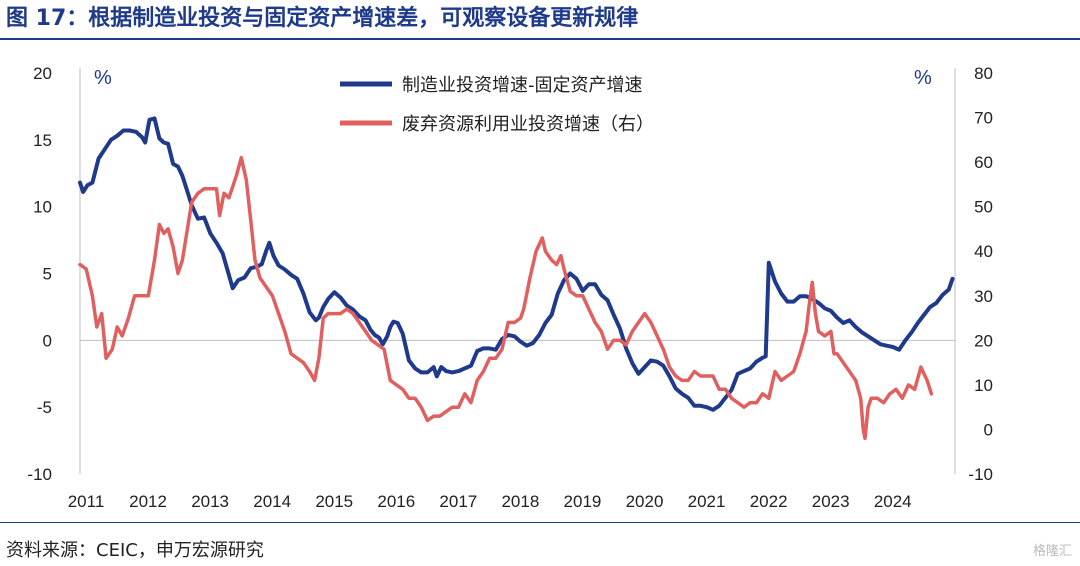 This screenshot has height=566, width=1080. Describe the element at coordinates (135, 550) in the screenshot. I see `source-note: 资料来源：CEIC，申万宏源研究` at that location.